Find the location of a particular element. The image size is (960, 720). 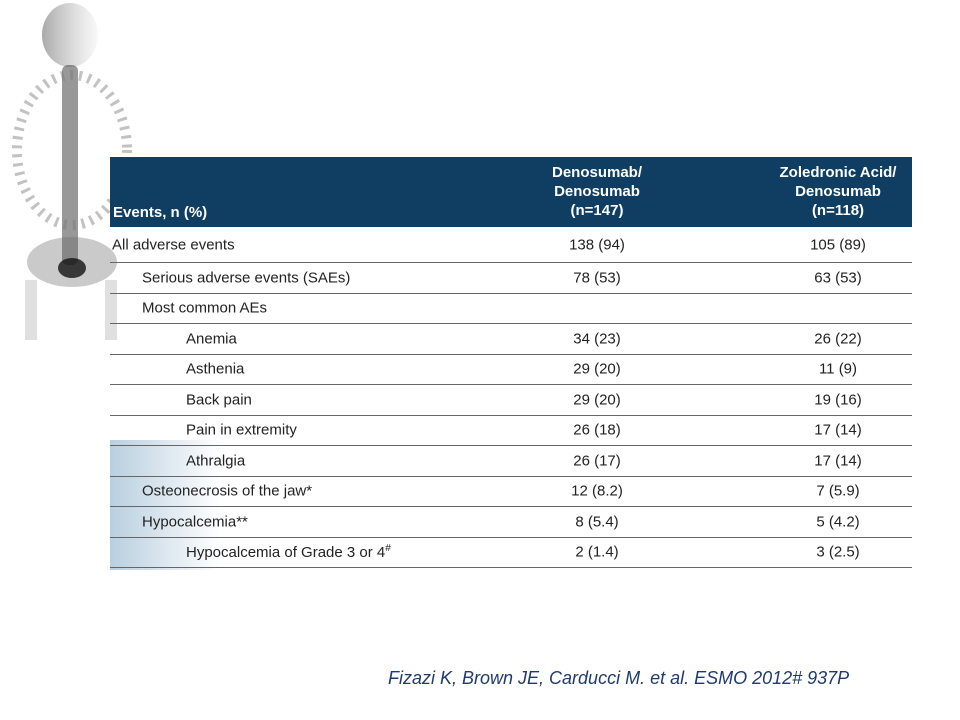

row-label: Anemia is located at coordinates (211, 339).